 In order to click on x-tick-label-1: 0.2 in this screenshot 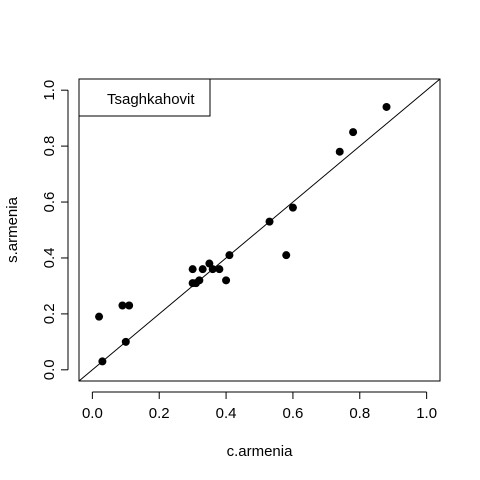, I will do `click(159, 413)`.